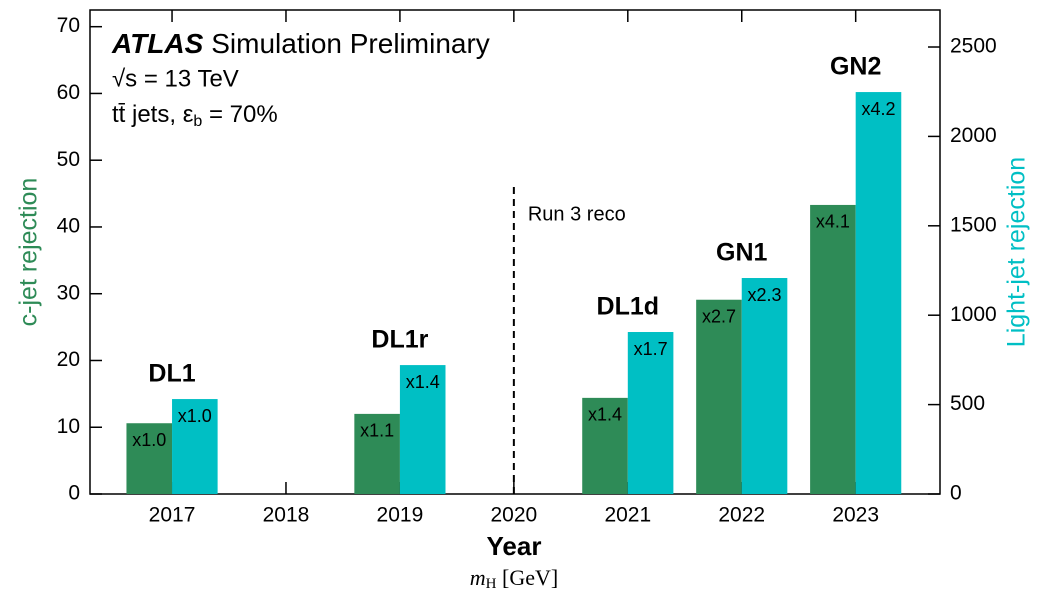 This screenshot has width=1044, height=596. Describe the element at coordinates (967, 403) in the screenshot. I see `y2-tick-label: 500` at that location.